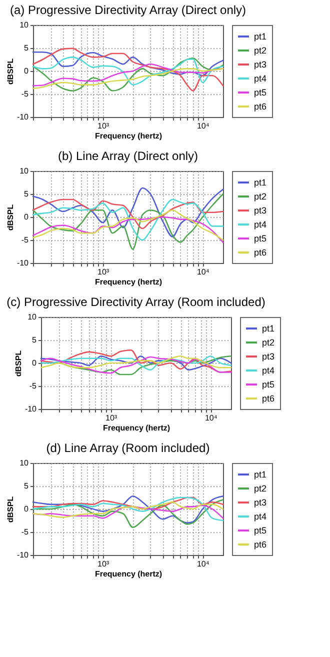 This screenshot has width=330, height=657. Describe the element at coordinates (128, 10) in the screenshot. I see `chart-title: (a) Progressive Directivity Array (Direct only)` at that location.